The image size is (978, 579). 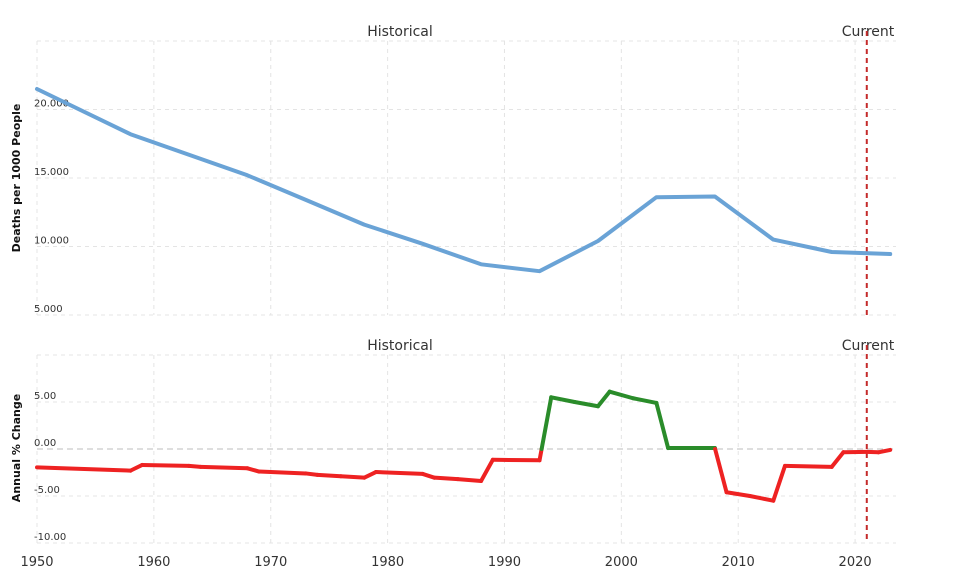 I want to click on bottom-ytick-label: -5.00, so click(x=47, y=490).